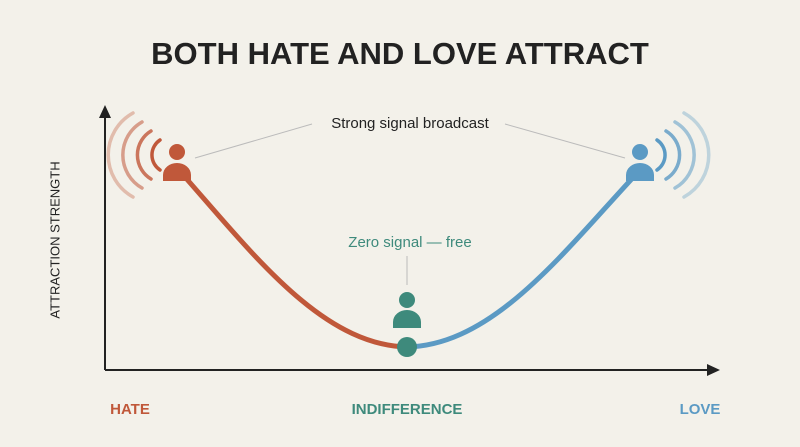  Describe the element at coordinates (292, 257) in the screenshot. I see `hate-curve` at that location.